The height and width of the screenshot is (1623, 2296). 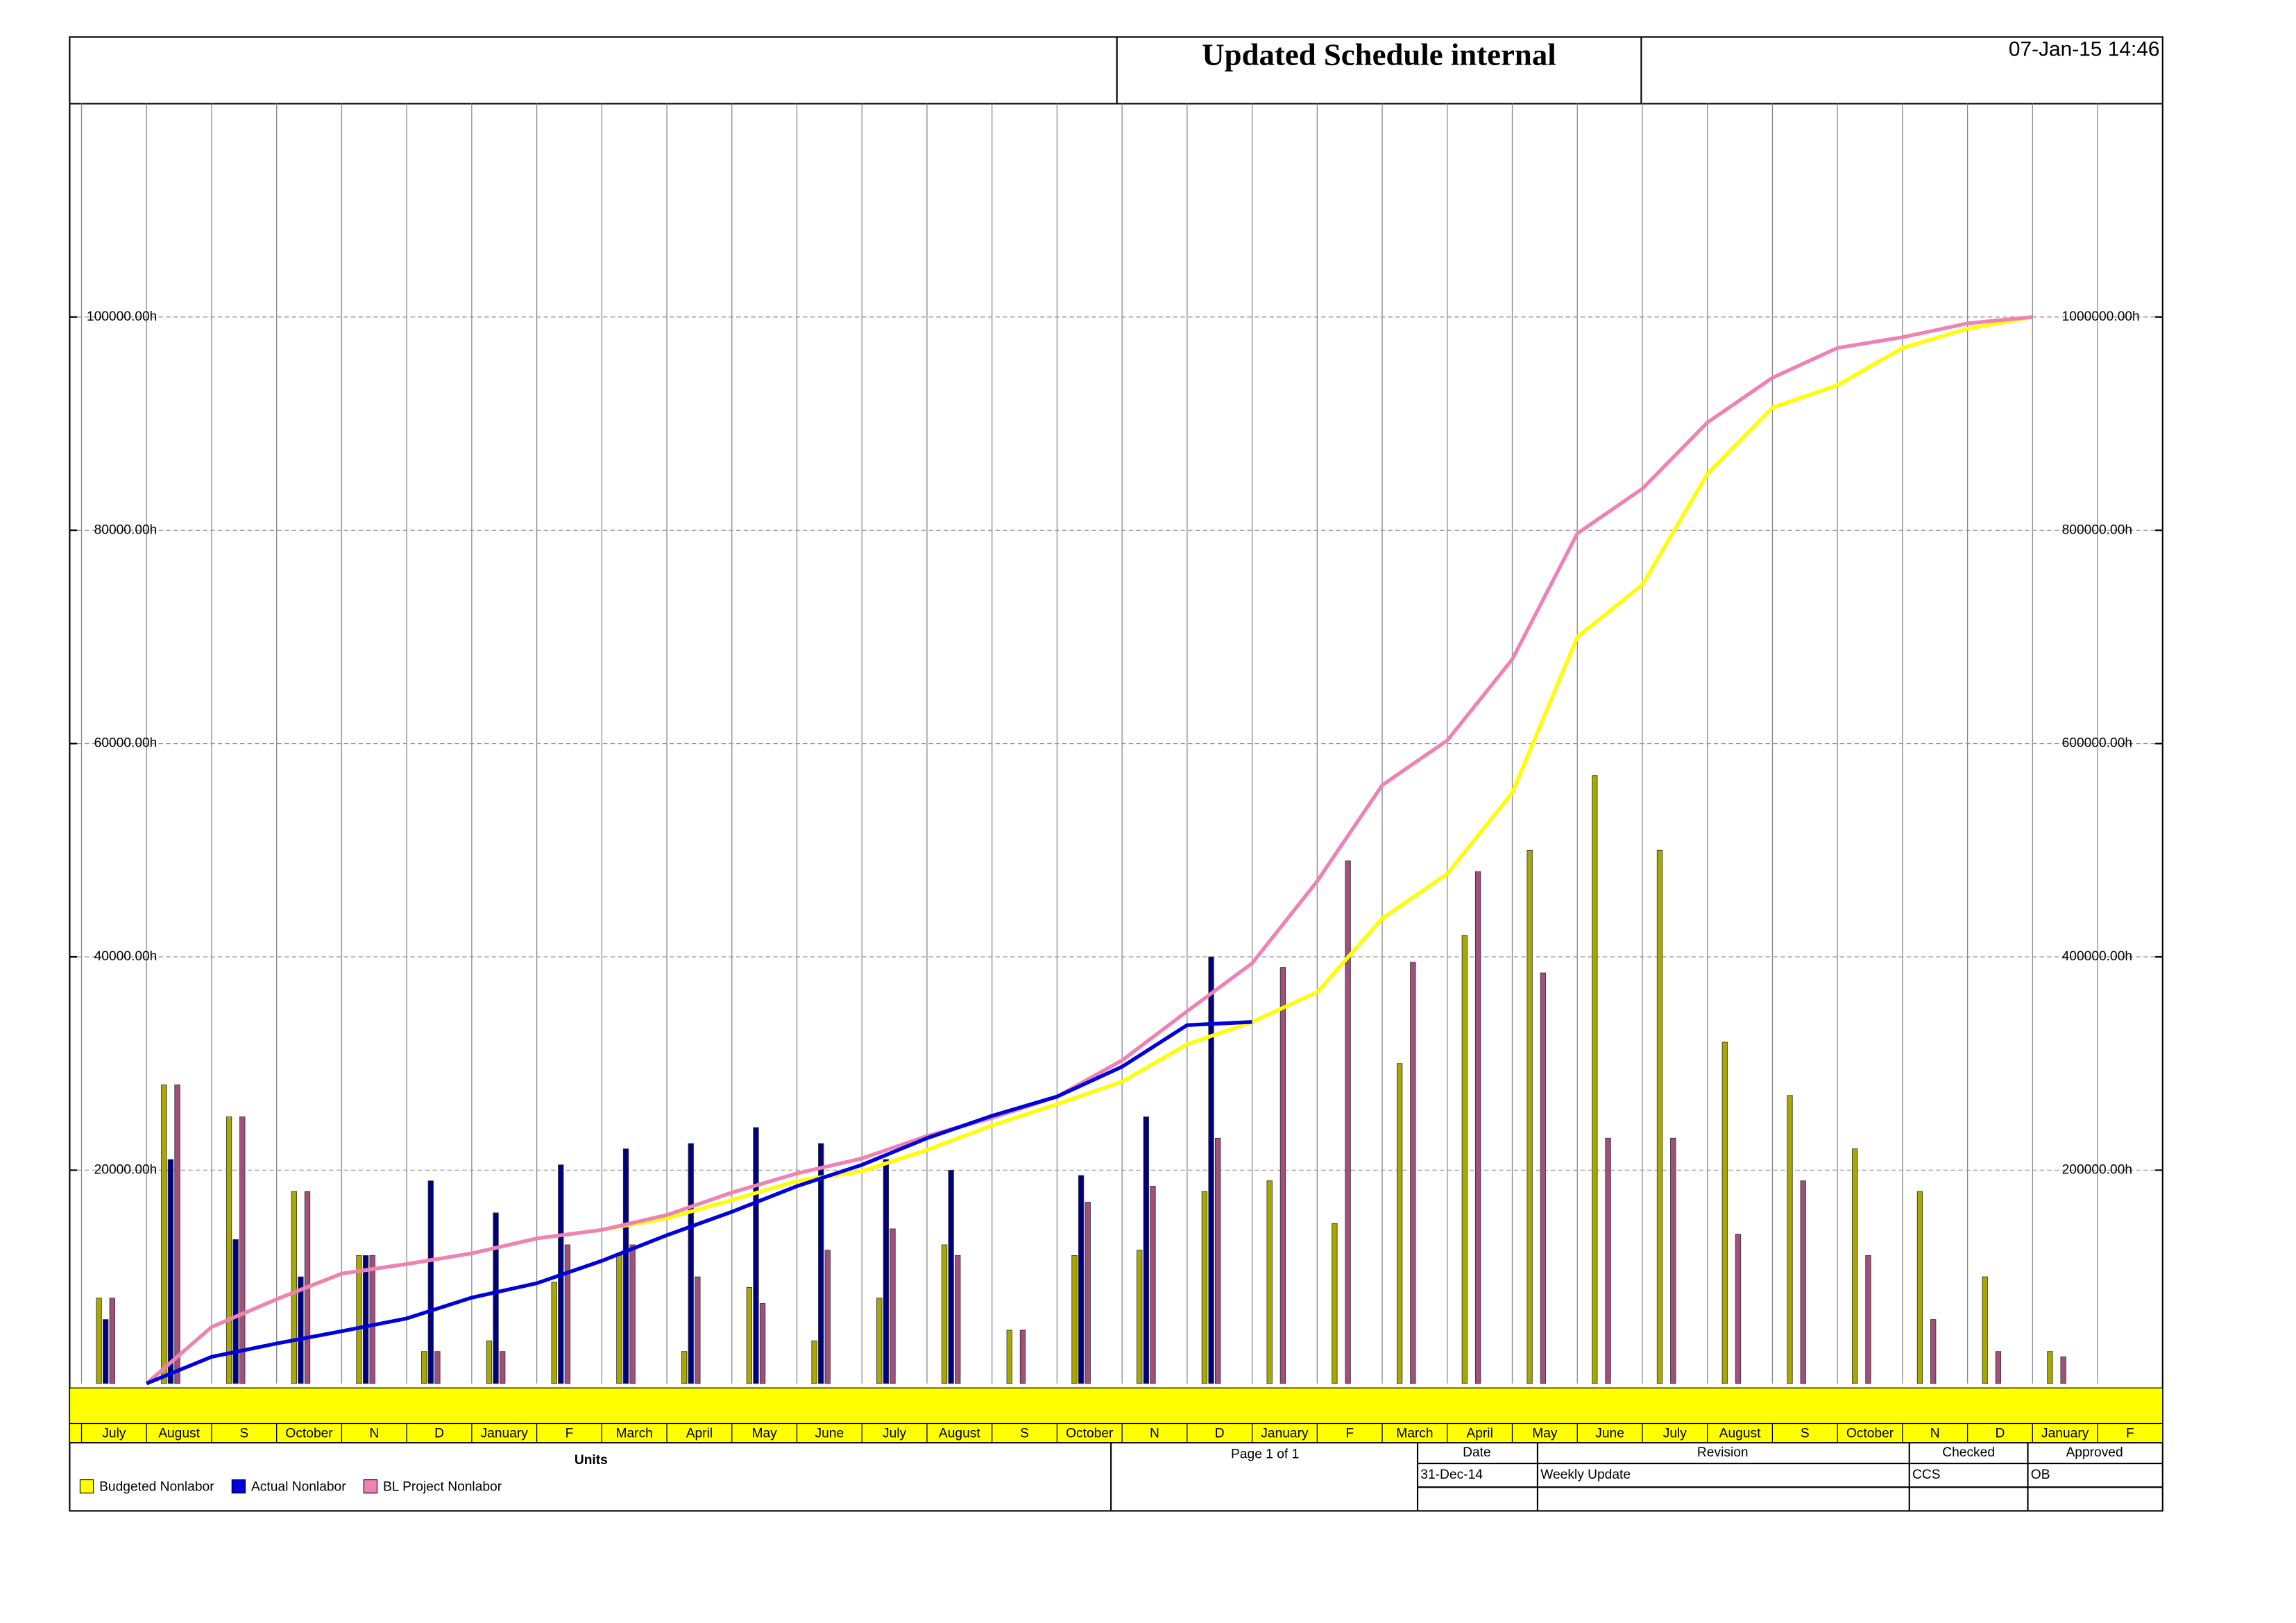 What do you see at coordinates (1968, 1452) in the screenshot?
I see `table-header: Checked` at bounding box center [1968, 1452].